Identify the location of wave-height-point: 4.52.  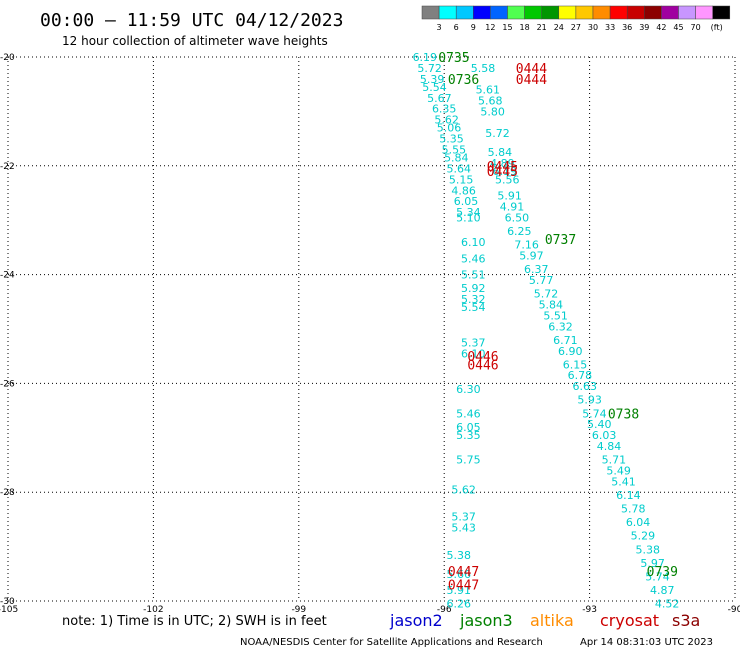
(667, 604).